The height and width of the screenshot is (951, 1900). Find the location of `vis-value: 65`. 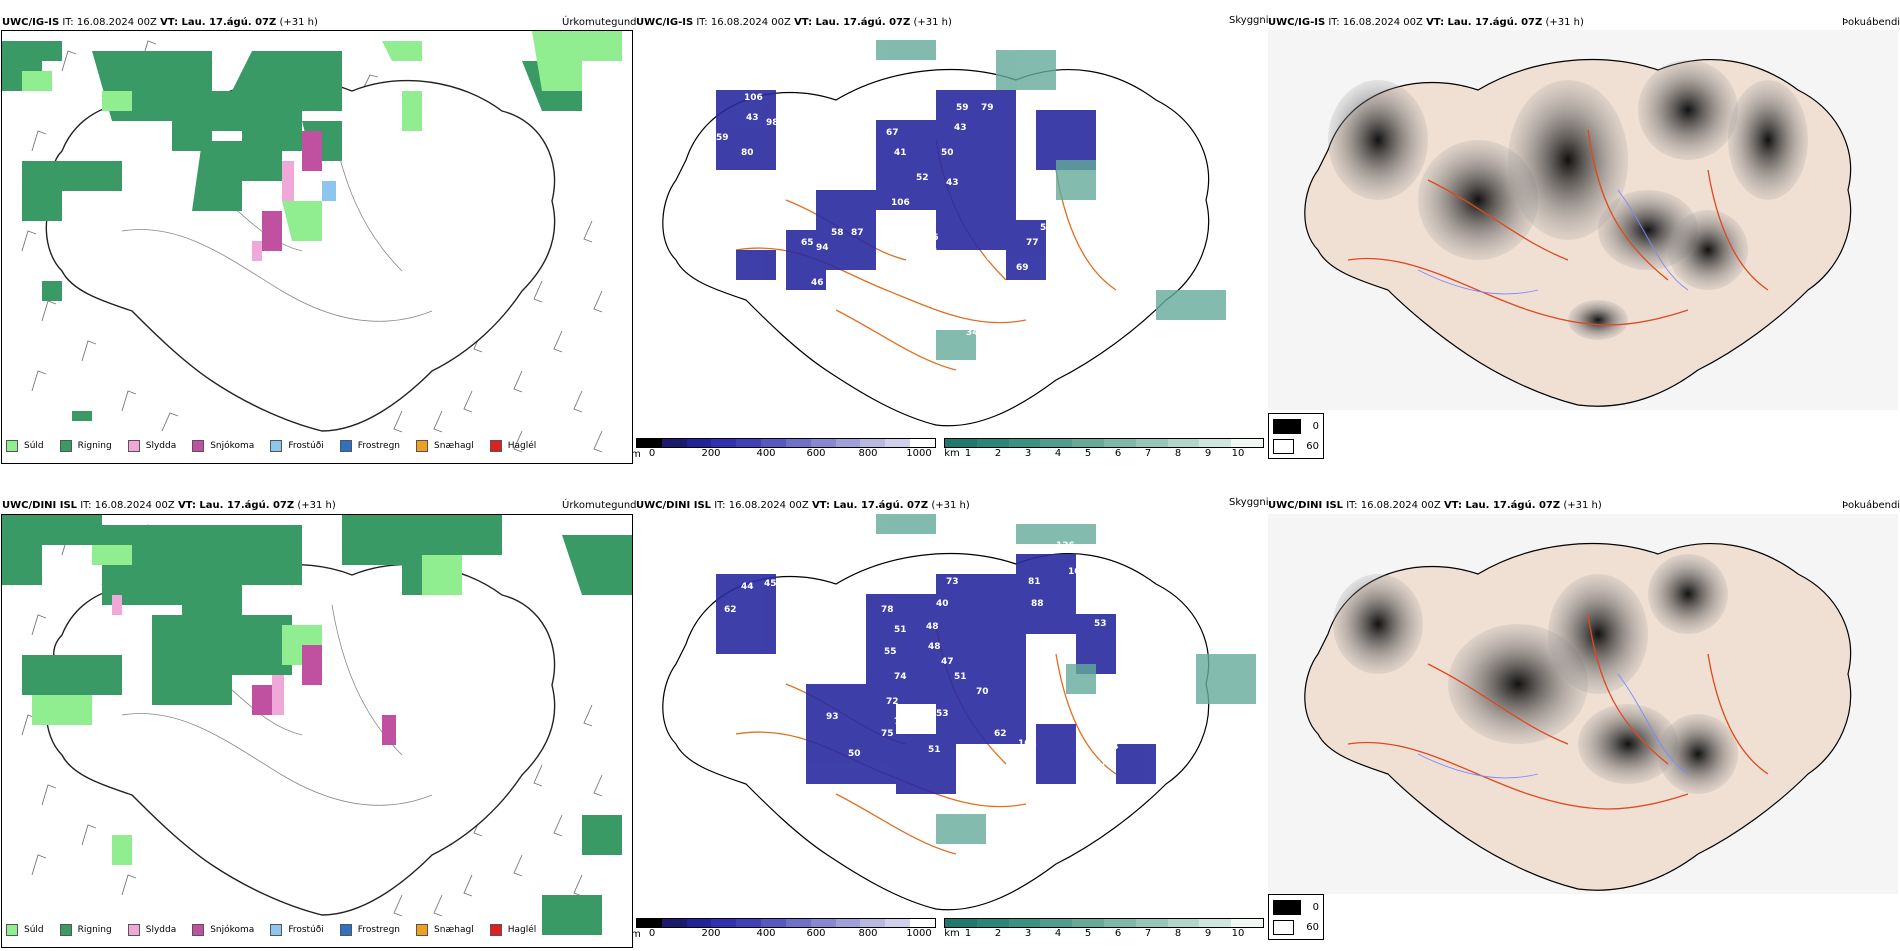

vis-value: 65 is located at coordinates (807, 243).